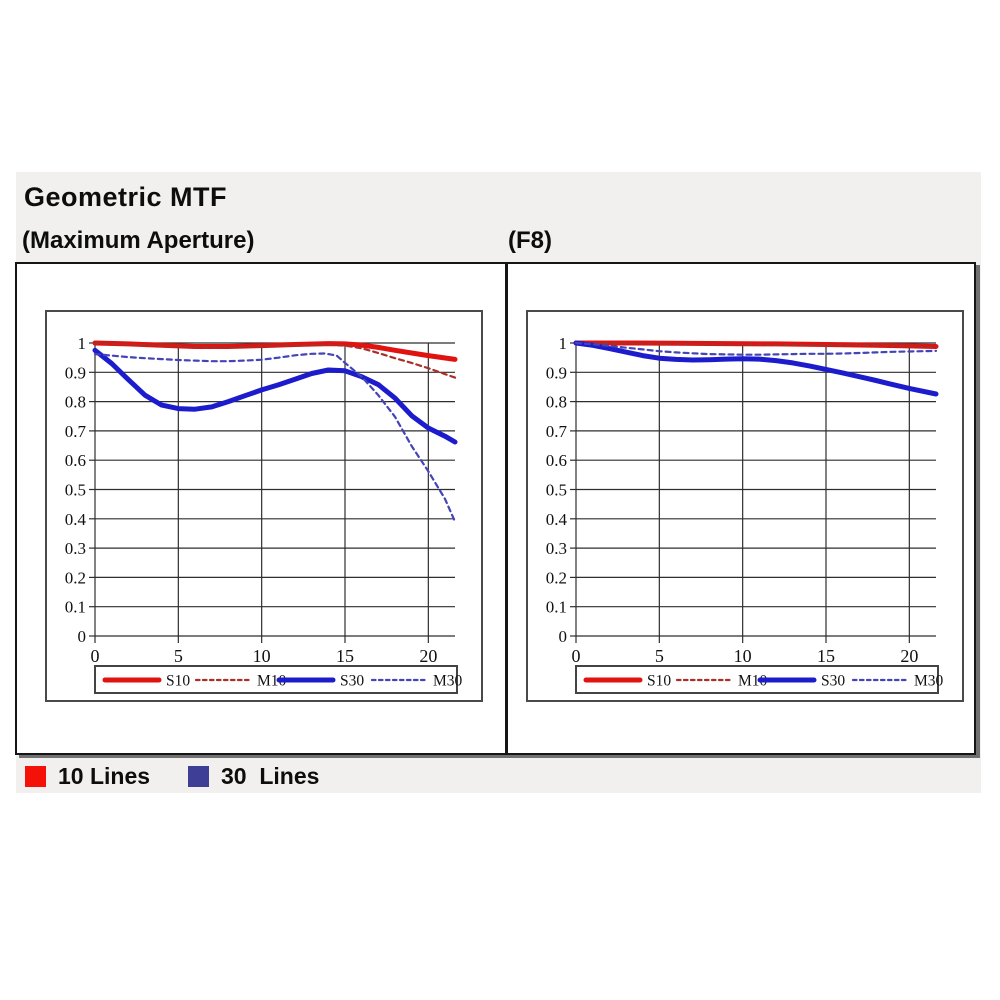 This screenshot has width=1000, height=1000. Describe the element at coordinates (756, 345) in the screenshot. I see `f8-series-M10` at that location.